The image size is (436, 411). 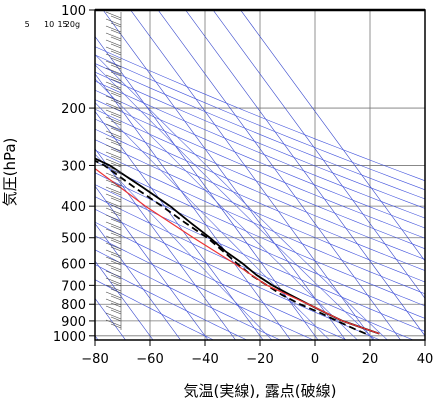 I want to click on y-tick-label: 600, so click(x=73, y=265).